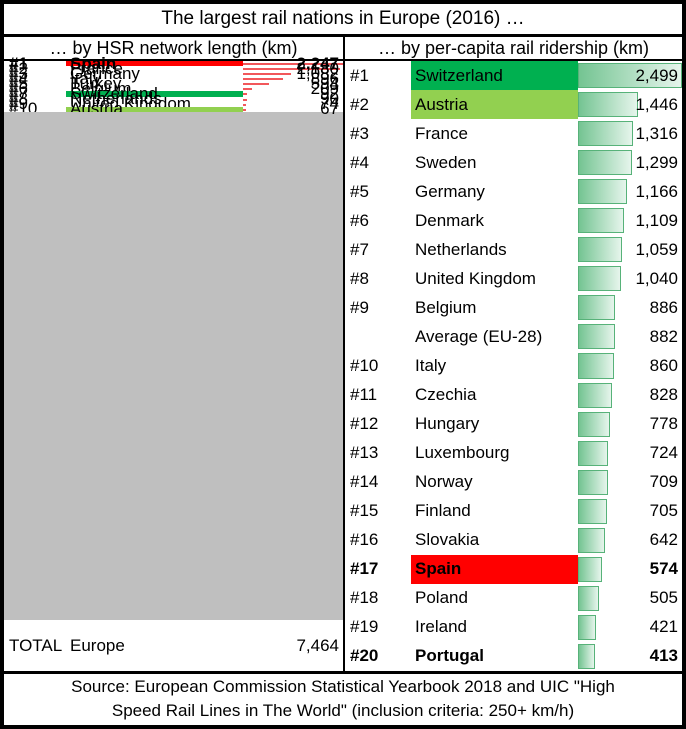  Describe the element at coordinates (513, 278) in the screenshot. I see `table-row: #8 United Kingdom 1,040` at that location.